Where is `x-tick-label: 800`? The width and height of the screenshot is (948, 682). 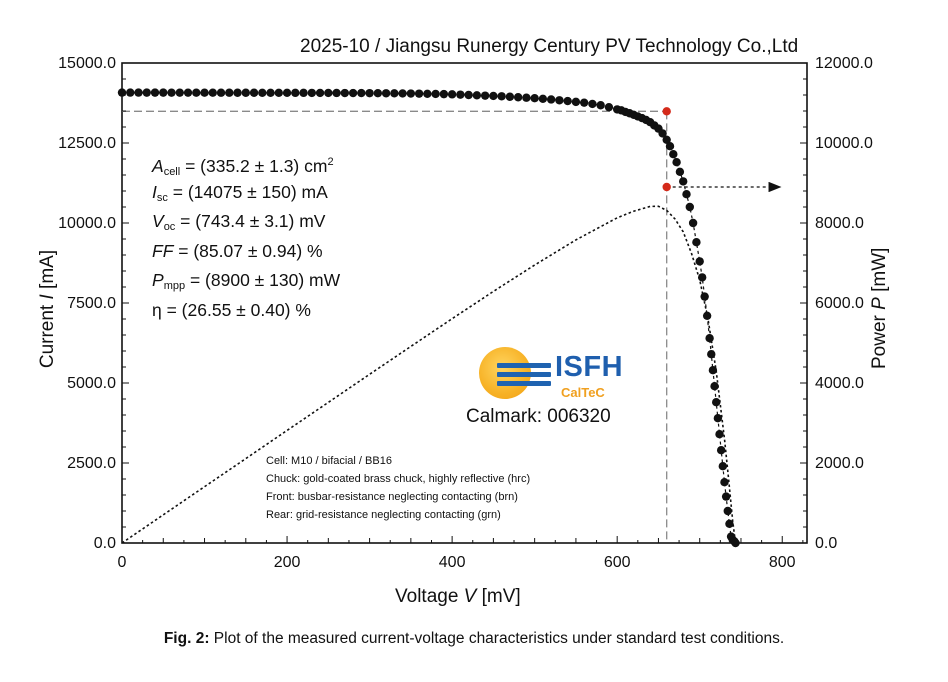 x-tick-label: 800 is located at coordinates (782, 562).